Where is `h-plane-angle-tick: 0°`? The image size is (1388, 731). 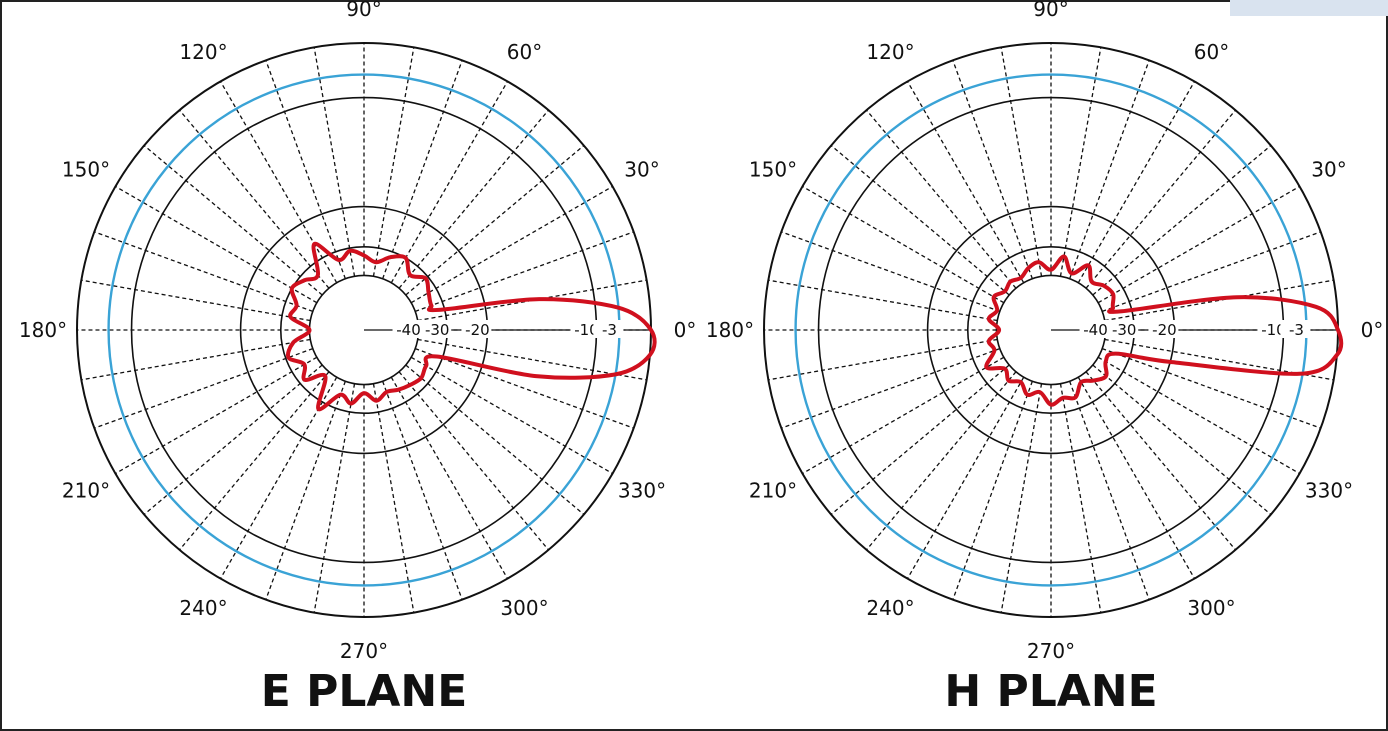 h-plane-angle-tick: 0° is located at coordinates (1372, 330).